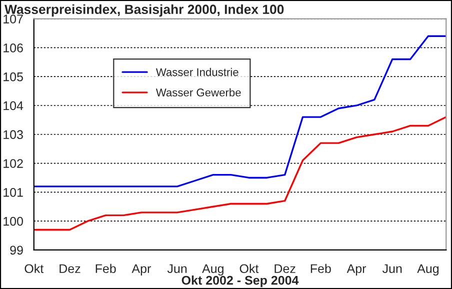 Image resolution: width=452 pixels, height=289 pixels. What do you see at coordinates (144, 10) in the screenshot?
I see `chart-title: Wasserpreisindex, Basisjahr 2000, Index 100` at bounding box center [144, 10].